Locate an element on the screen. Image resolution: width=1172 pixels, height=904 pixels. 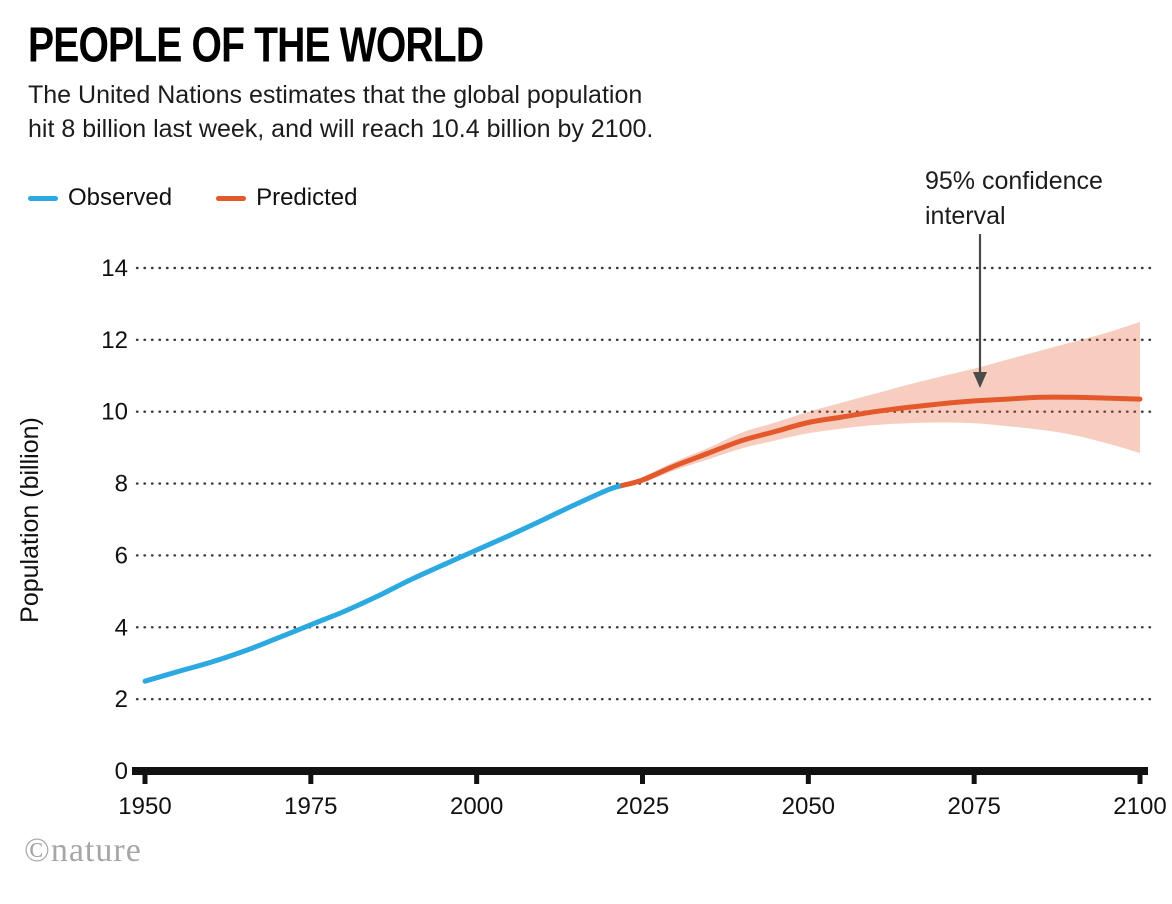
series-line-predicted is located at coordinates (881, 441).